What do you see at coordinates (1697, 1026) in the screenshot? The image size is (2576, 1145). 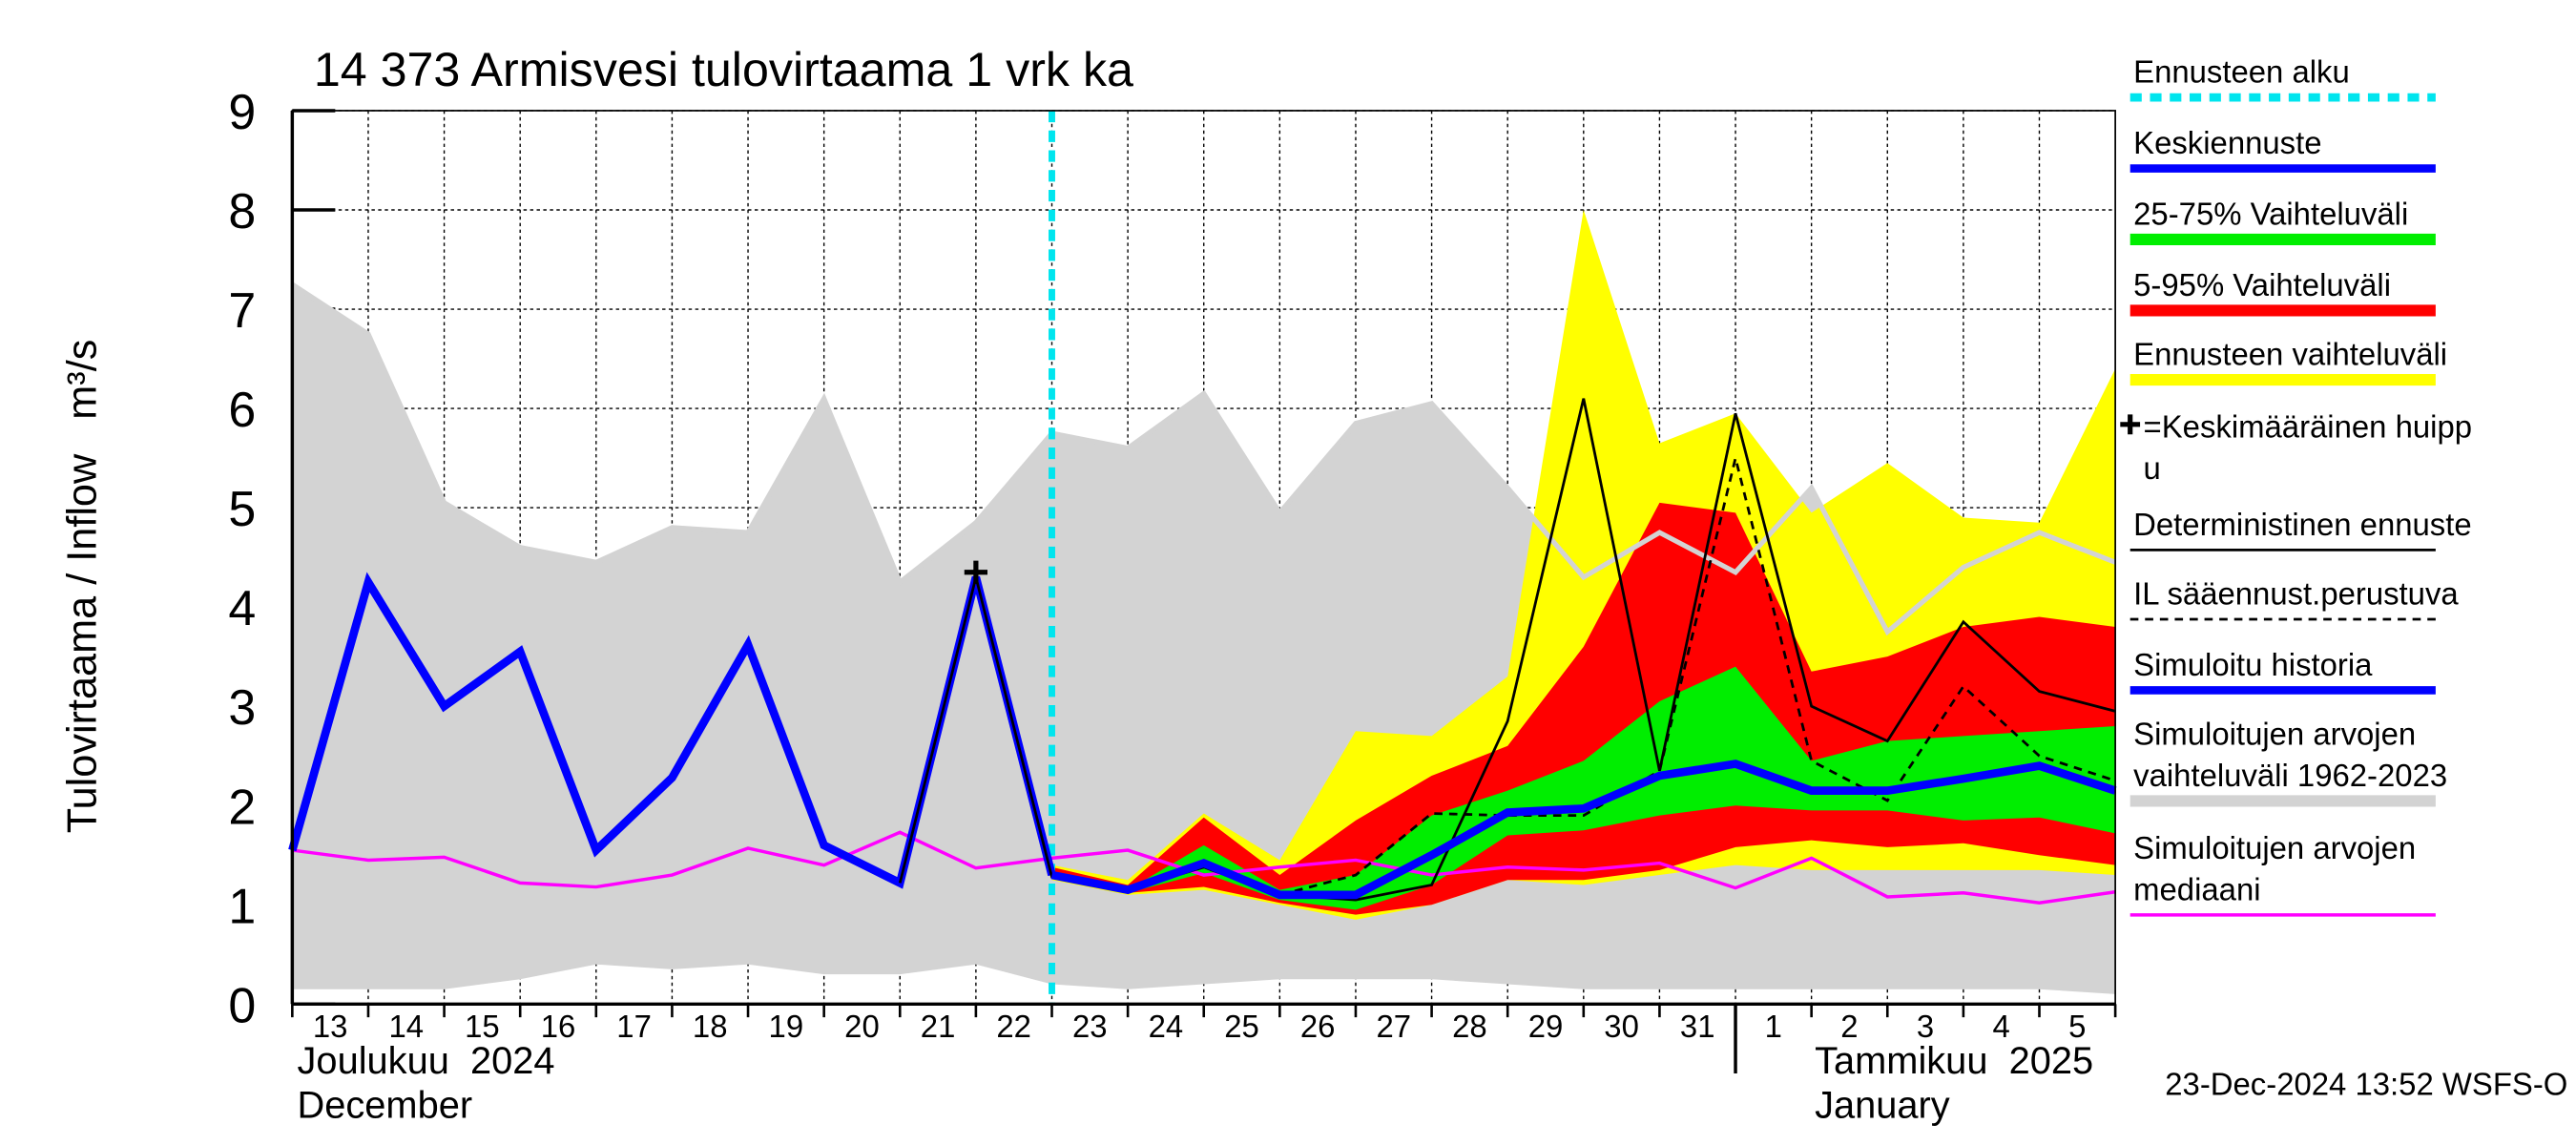 I see `x-tick-label: 31` at bounding box center [1697, 1026].